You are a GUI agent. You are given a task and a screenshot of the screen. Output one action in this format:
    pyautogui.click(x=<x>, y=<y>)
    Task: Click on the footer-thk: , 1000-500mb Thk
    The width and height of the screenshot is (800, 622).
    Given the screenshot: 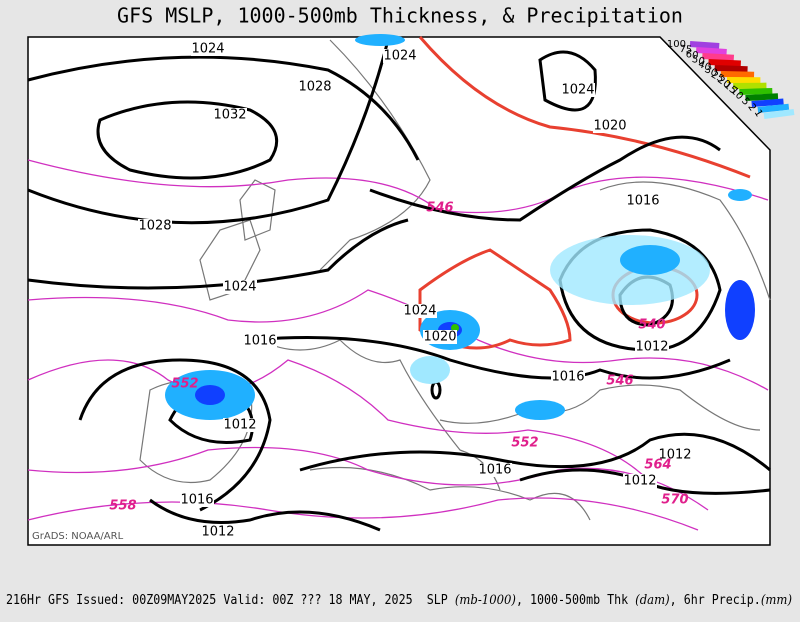 What is the action you would take?
    pyautogui.click(x=572, y=600)
    